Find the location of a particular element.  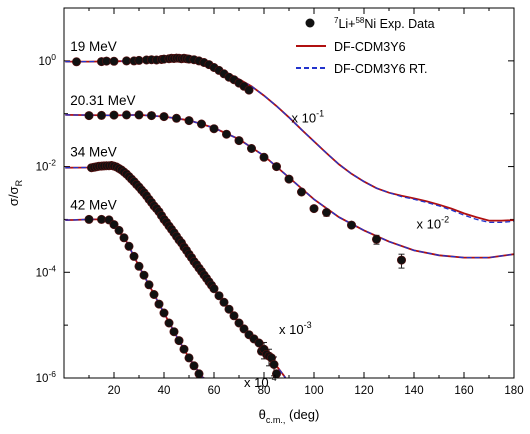

scale-factor-label: x 10-1 is located at coordinates (308, 117).